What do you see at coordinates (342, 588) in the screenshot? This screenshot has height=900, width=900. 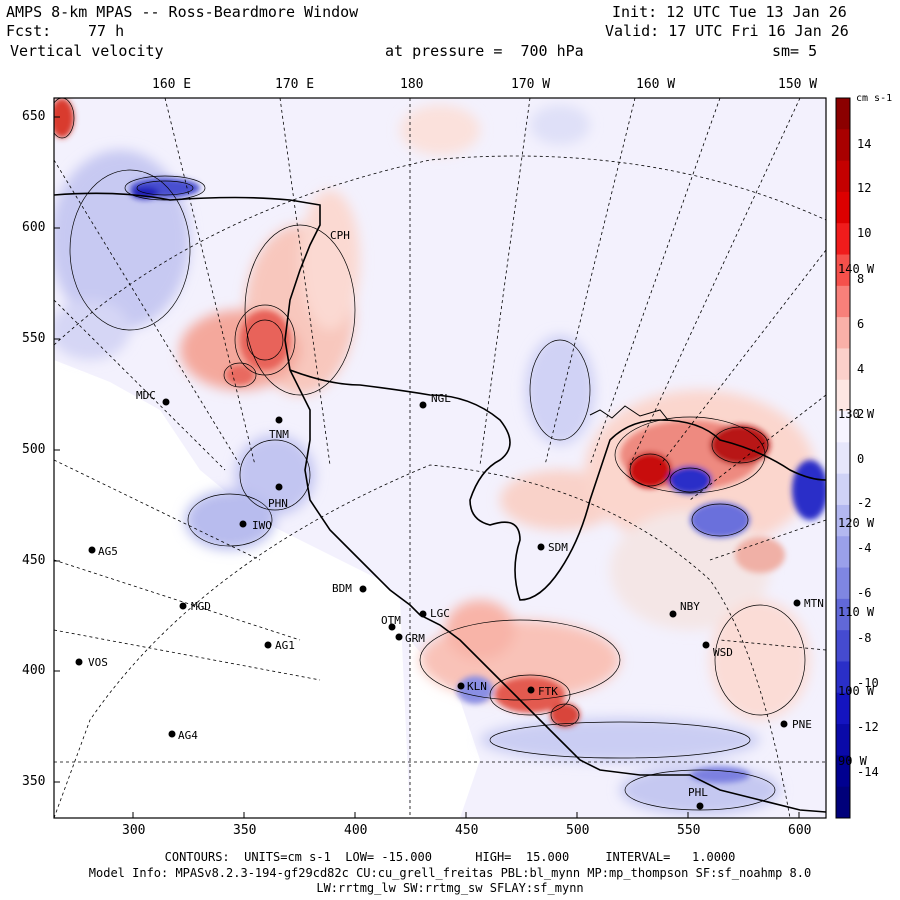 I see `station-label-bdm: BDM` at bounding box center [342, 588].